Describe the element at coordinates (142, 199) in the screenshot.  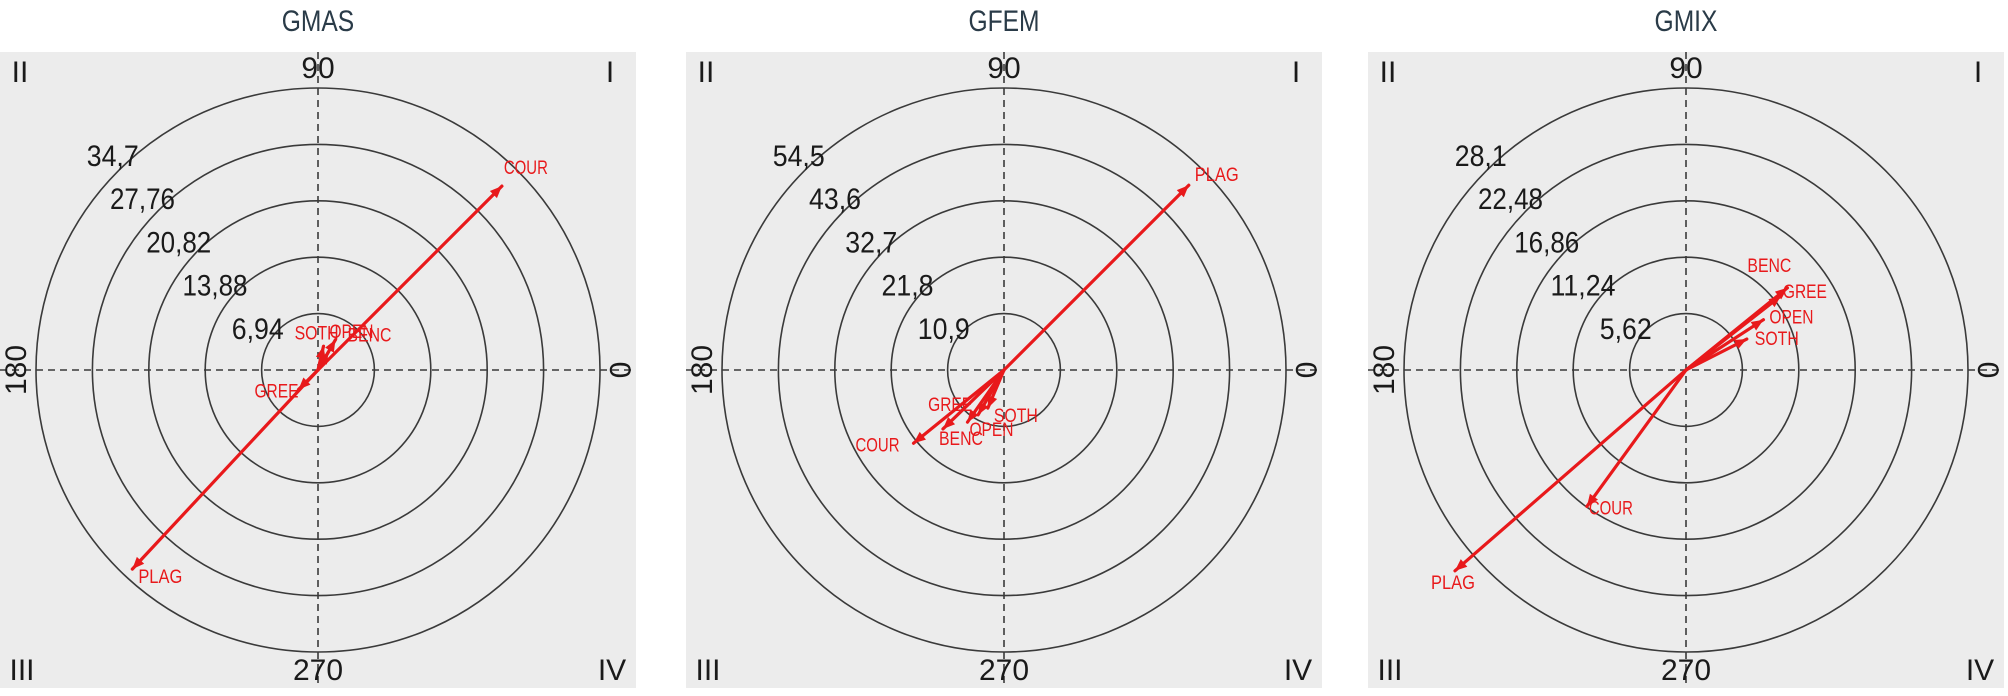
I see `radial-tick-label: 27,76` at that location.